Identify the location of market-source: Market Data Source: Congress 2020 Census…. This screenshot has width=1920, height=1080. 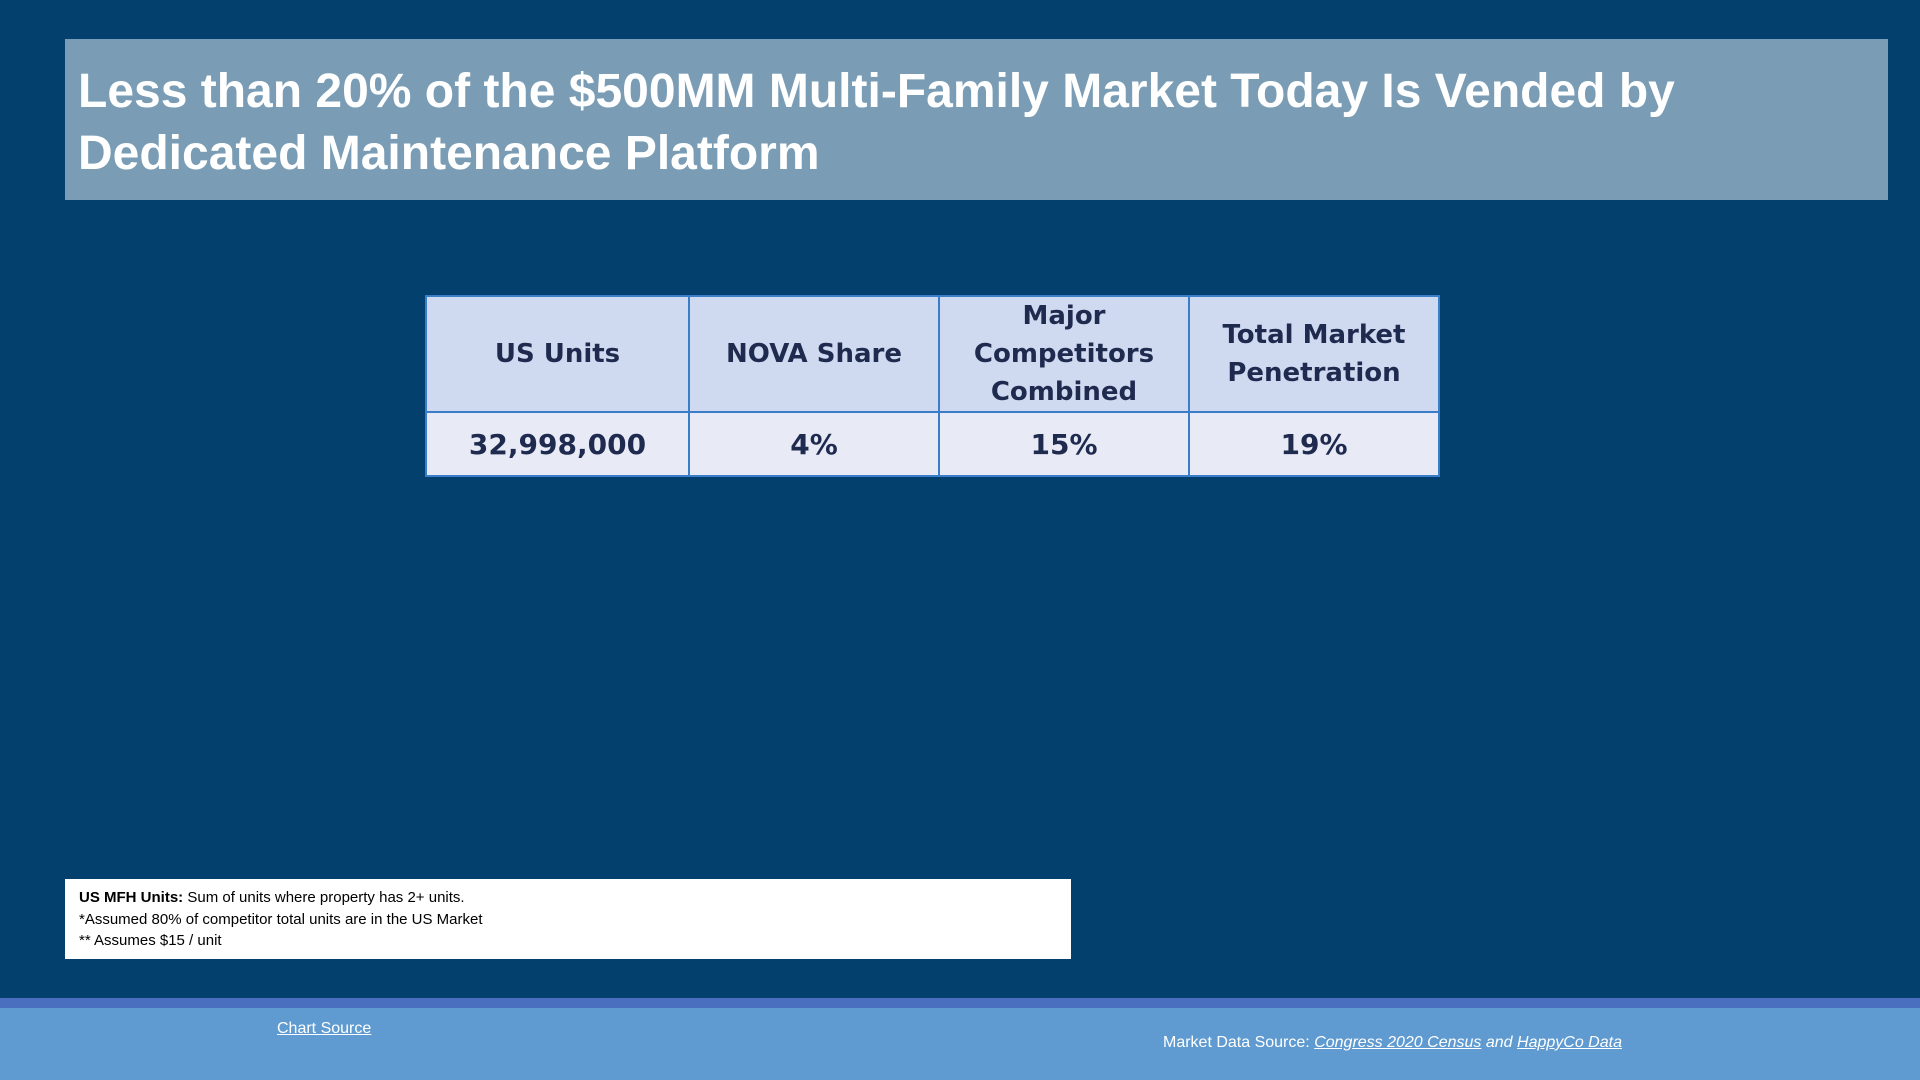
(1392, 1043).